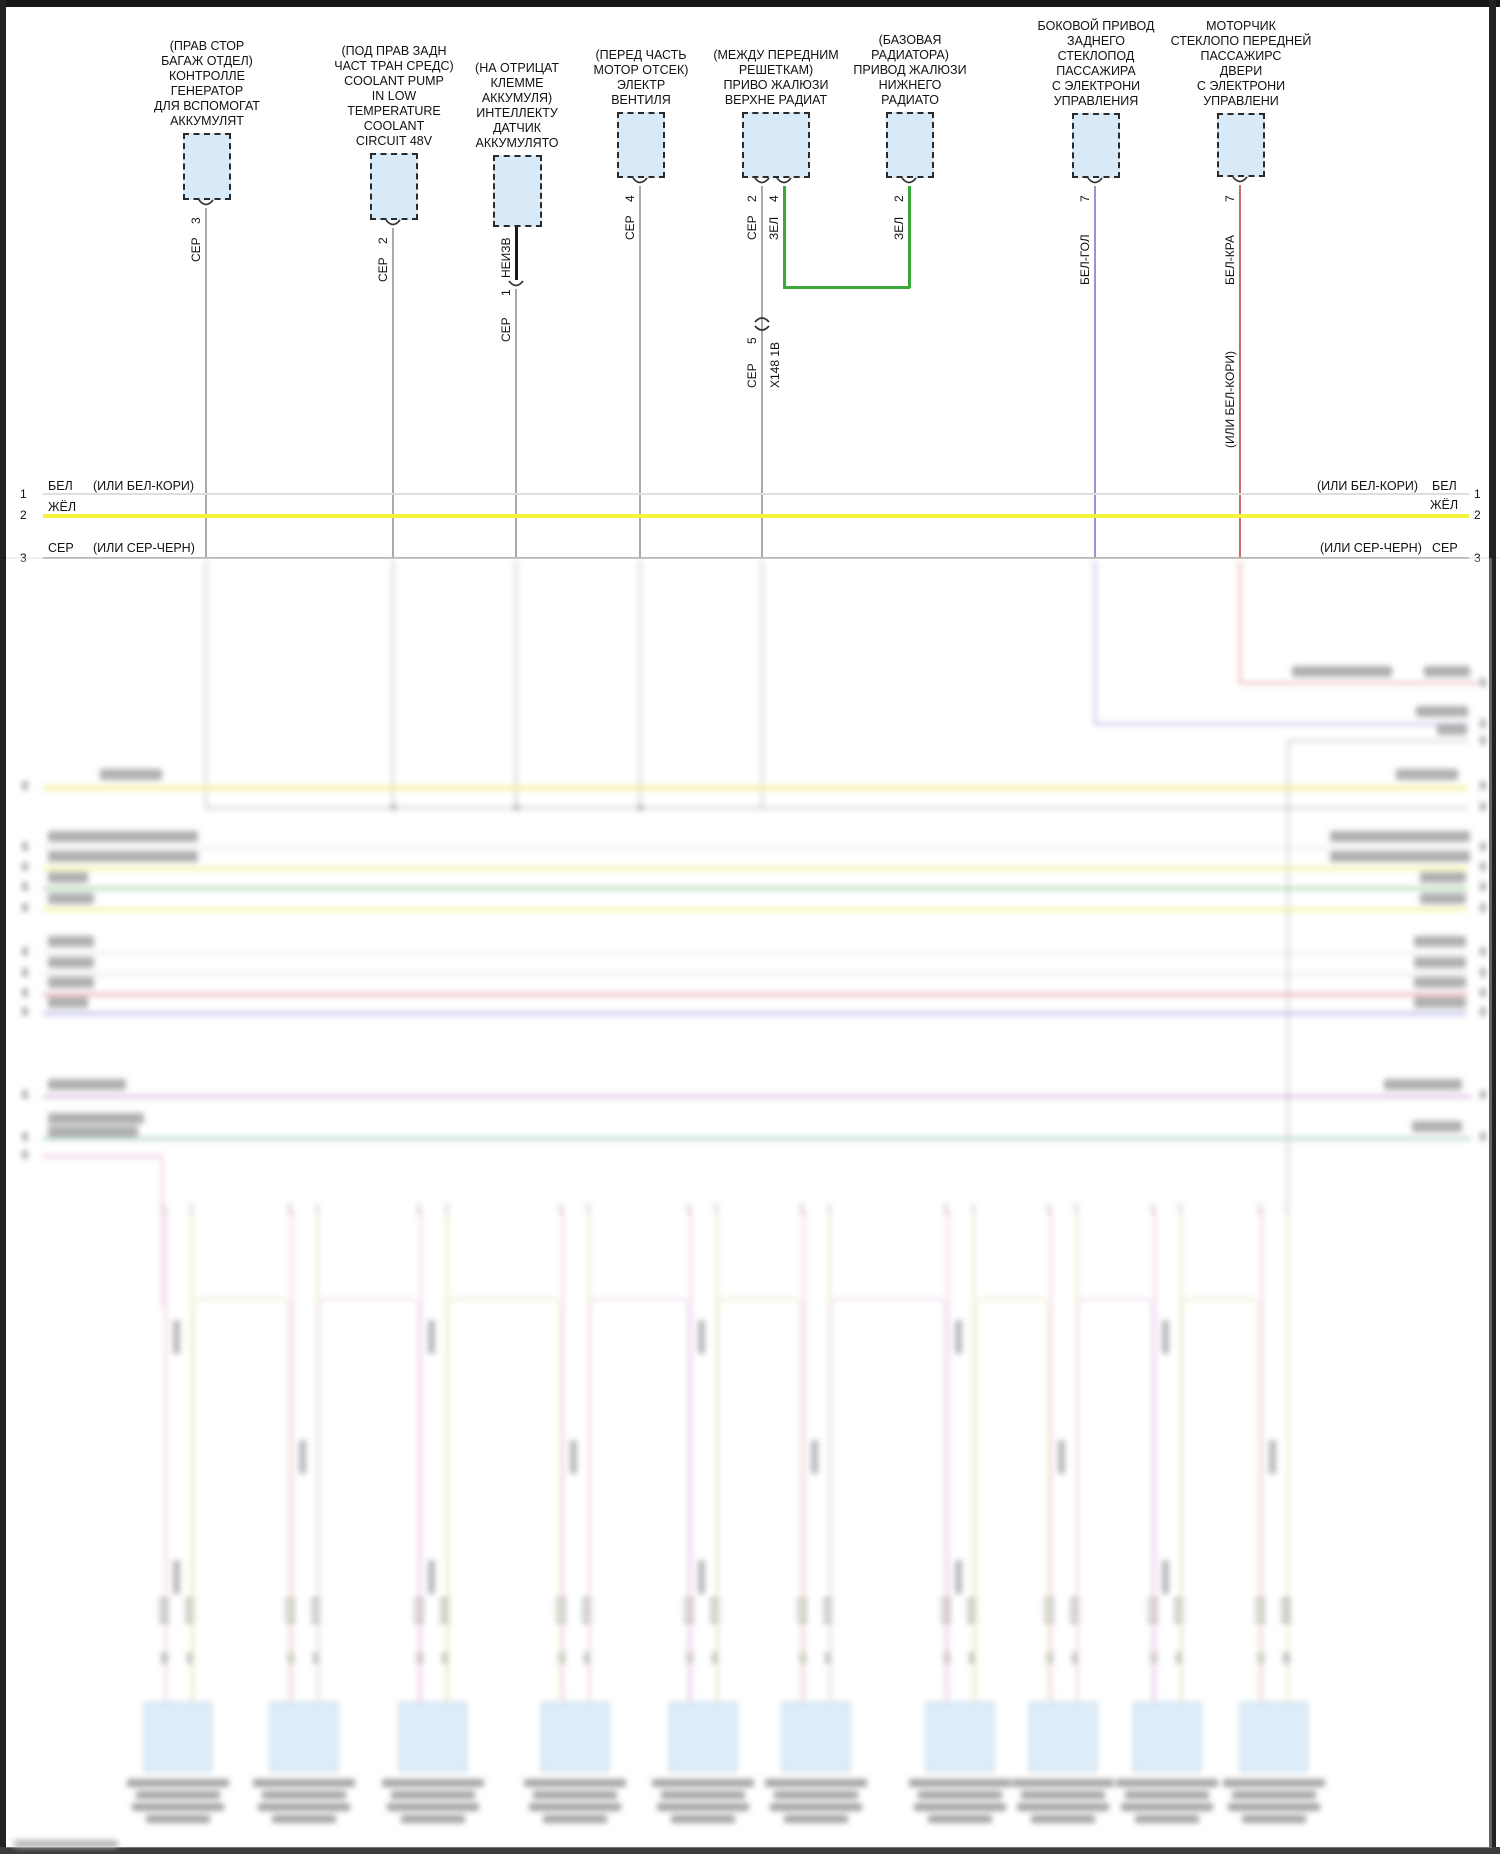 The height and width of the screenshot is (1861, 1500). Describe the element at coordinates (762, 324) in the screenshot. I see `inline-connector-icon` at that location.